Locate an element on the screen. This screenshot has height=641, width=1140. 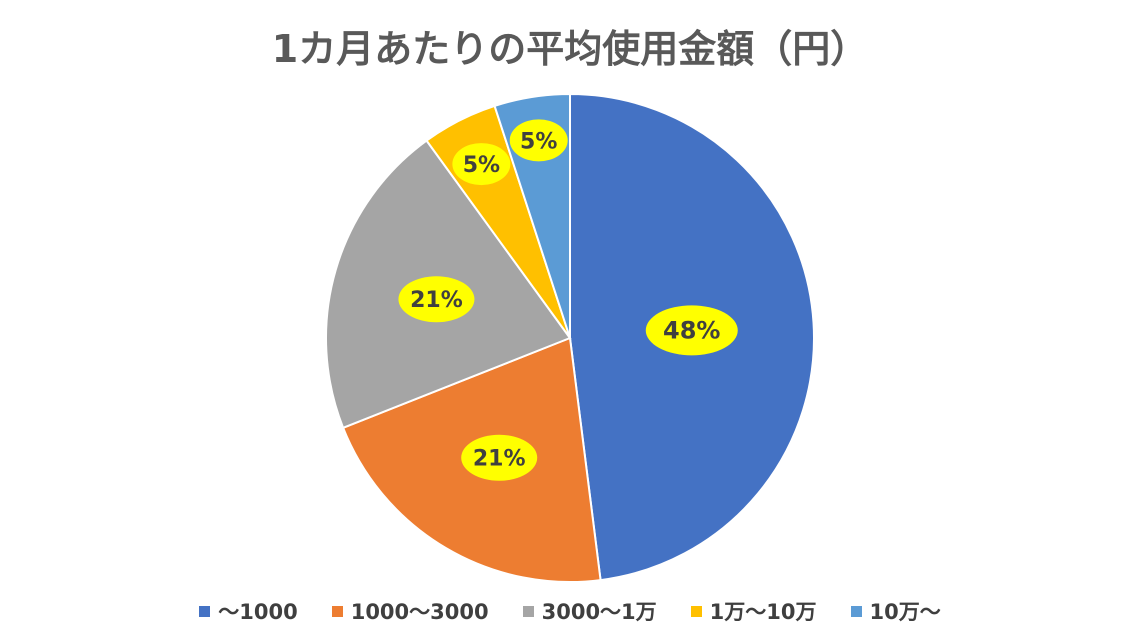
chart-title: 1カ月あたりの平均使用金額（円） is located at coordinates (570, 49).